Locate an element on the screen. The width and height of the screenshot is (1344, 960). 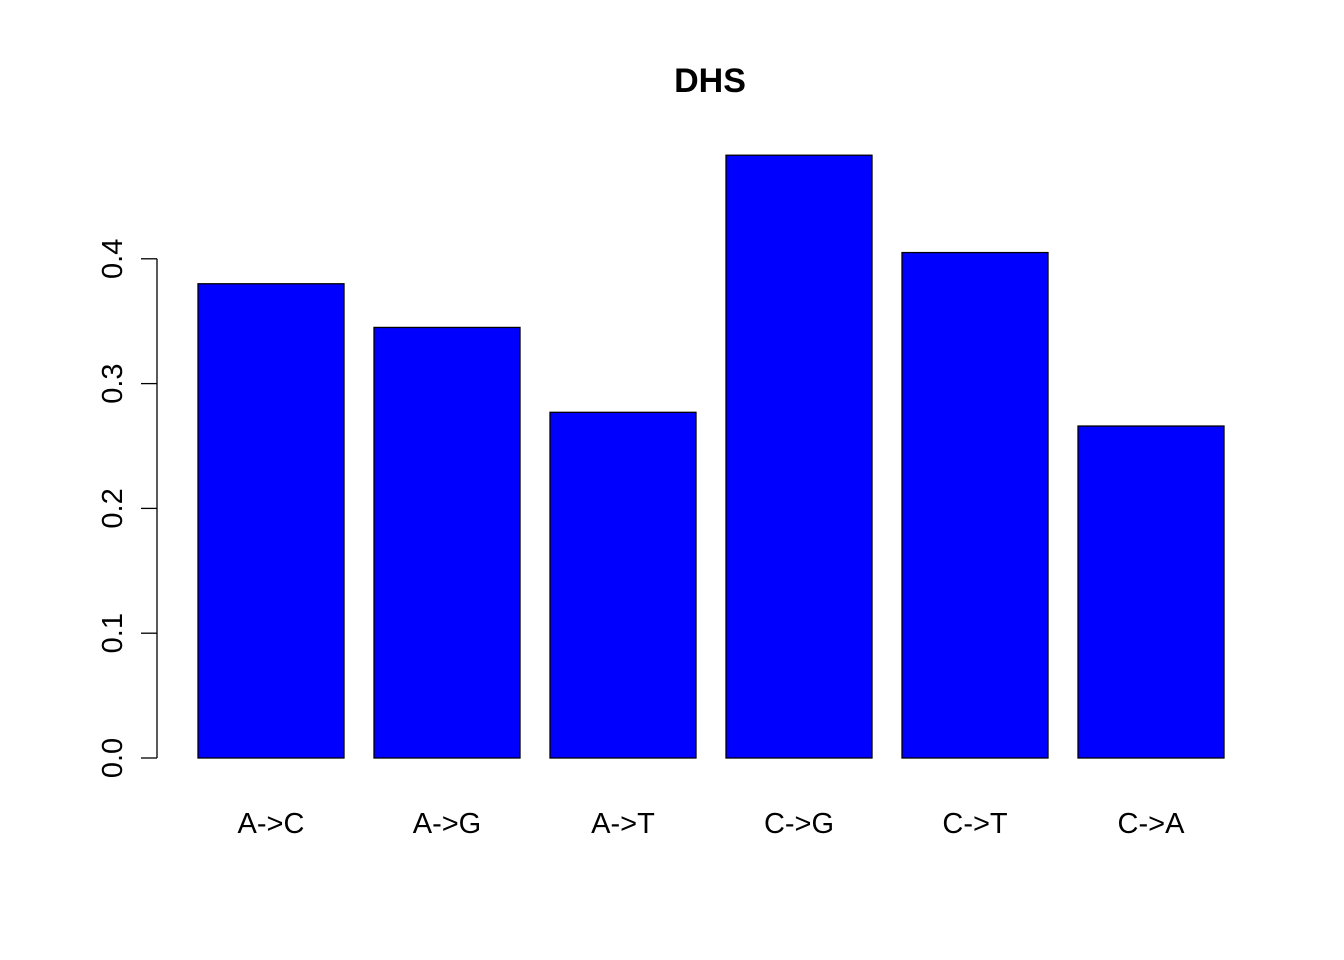
y-tick-label: 0.4 is located at coordinates (113, 259).